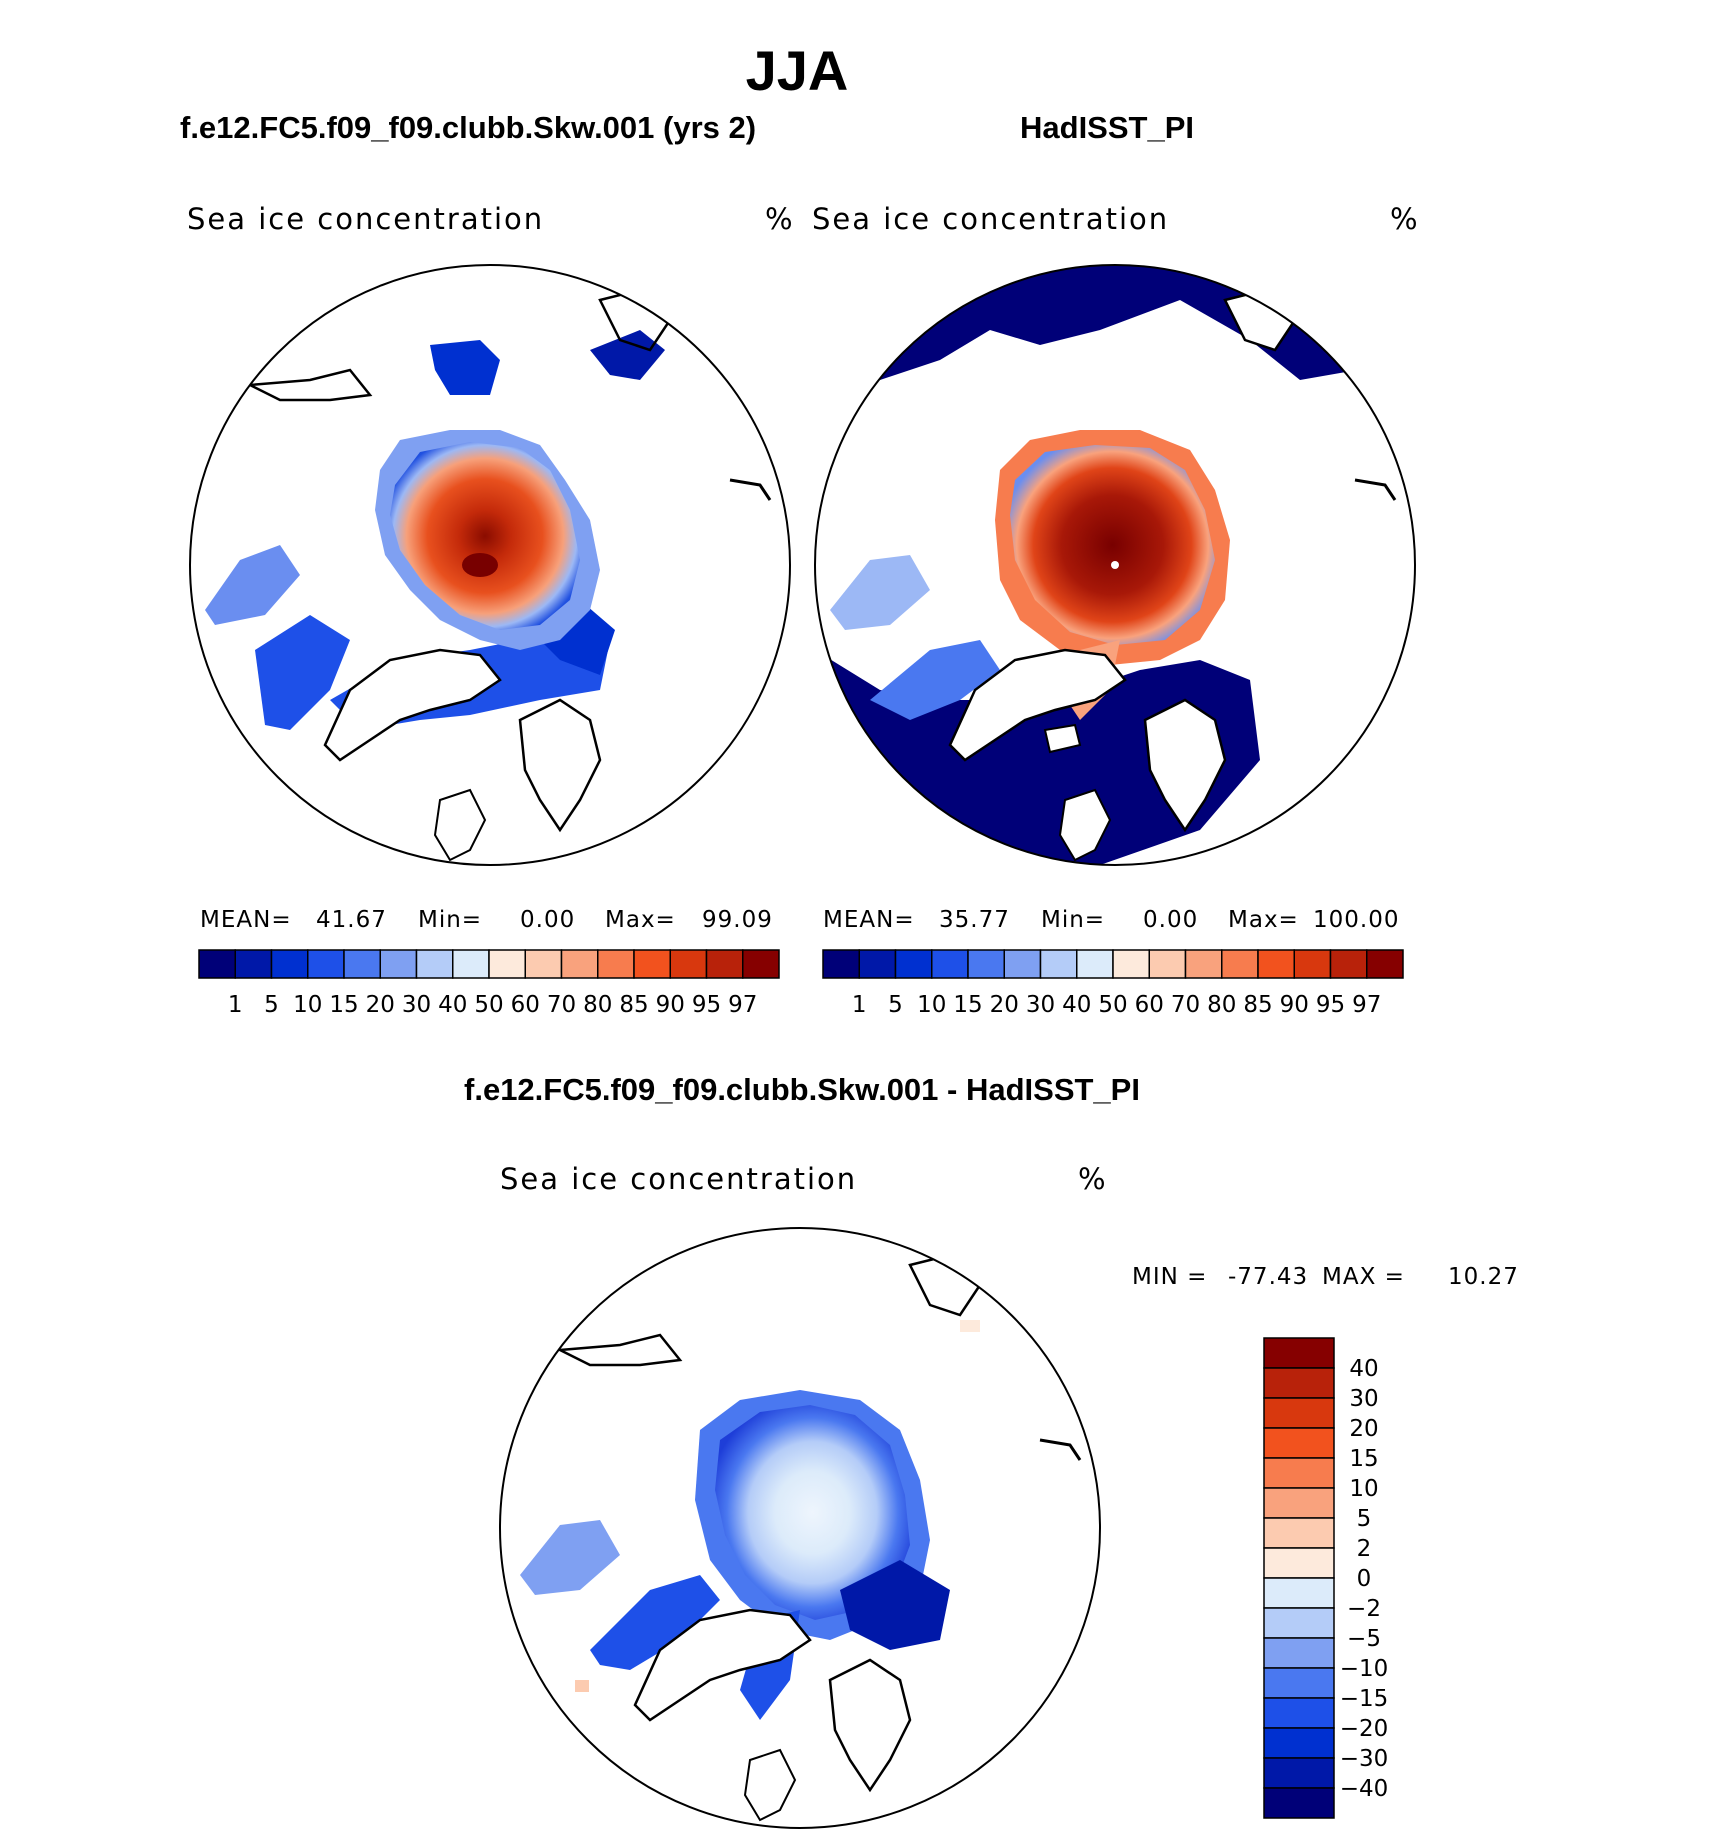 This screenshot has height=1838, width=1710. I want to click on panel-2-case-title: HadISST_PI, so click(1107, 127).